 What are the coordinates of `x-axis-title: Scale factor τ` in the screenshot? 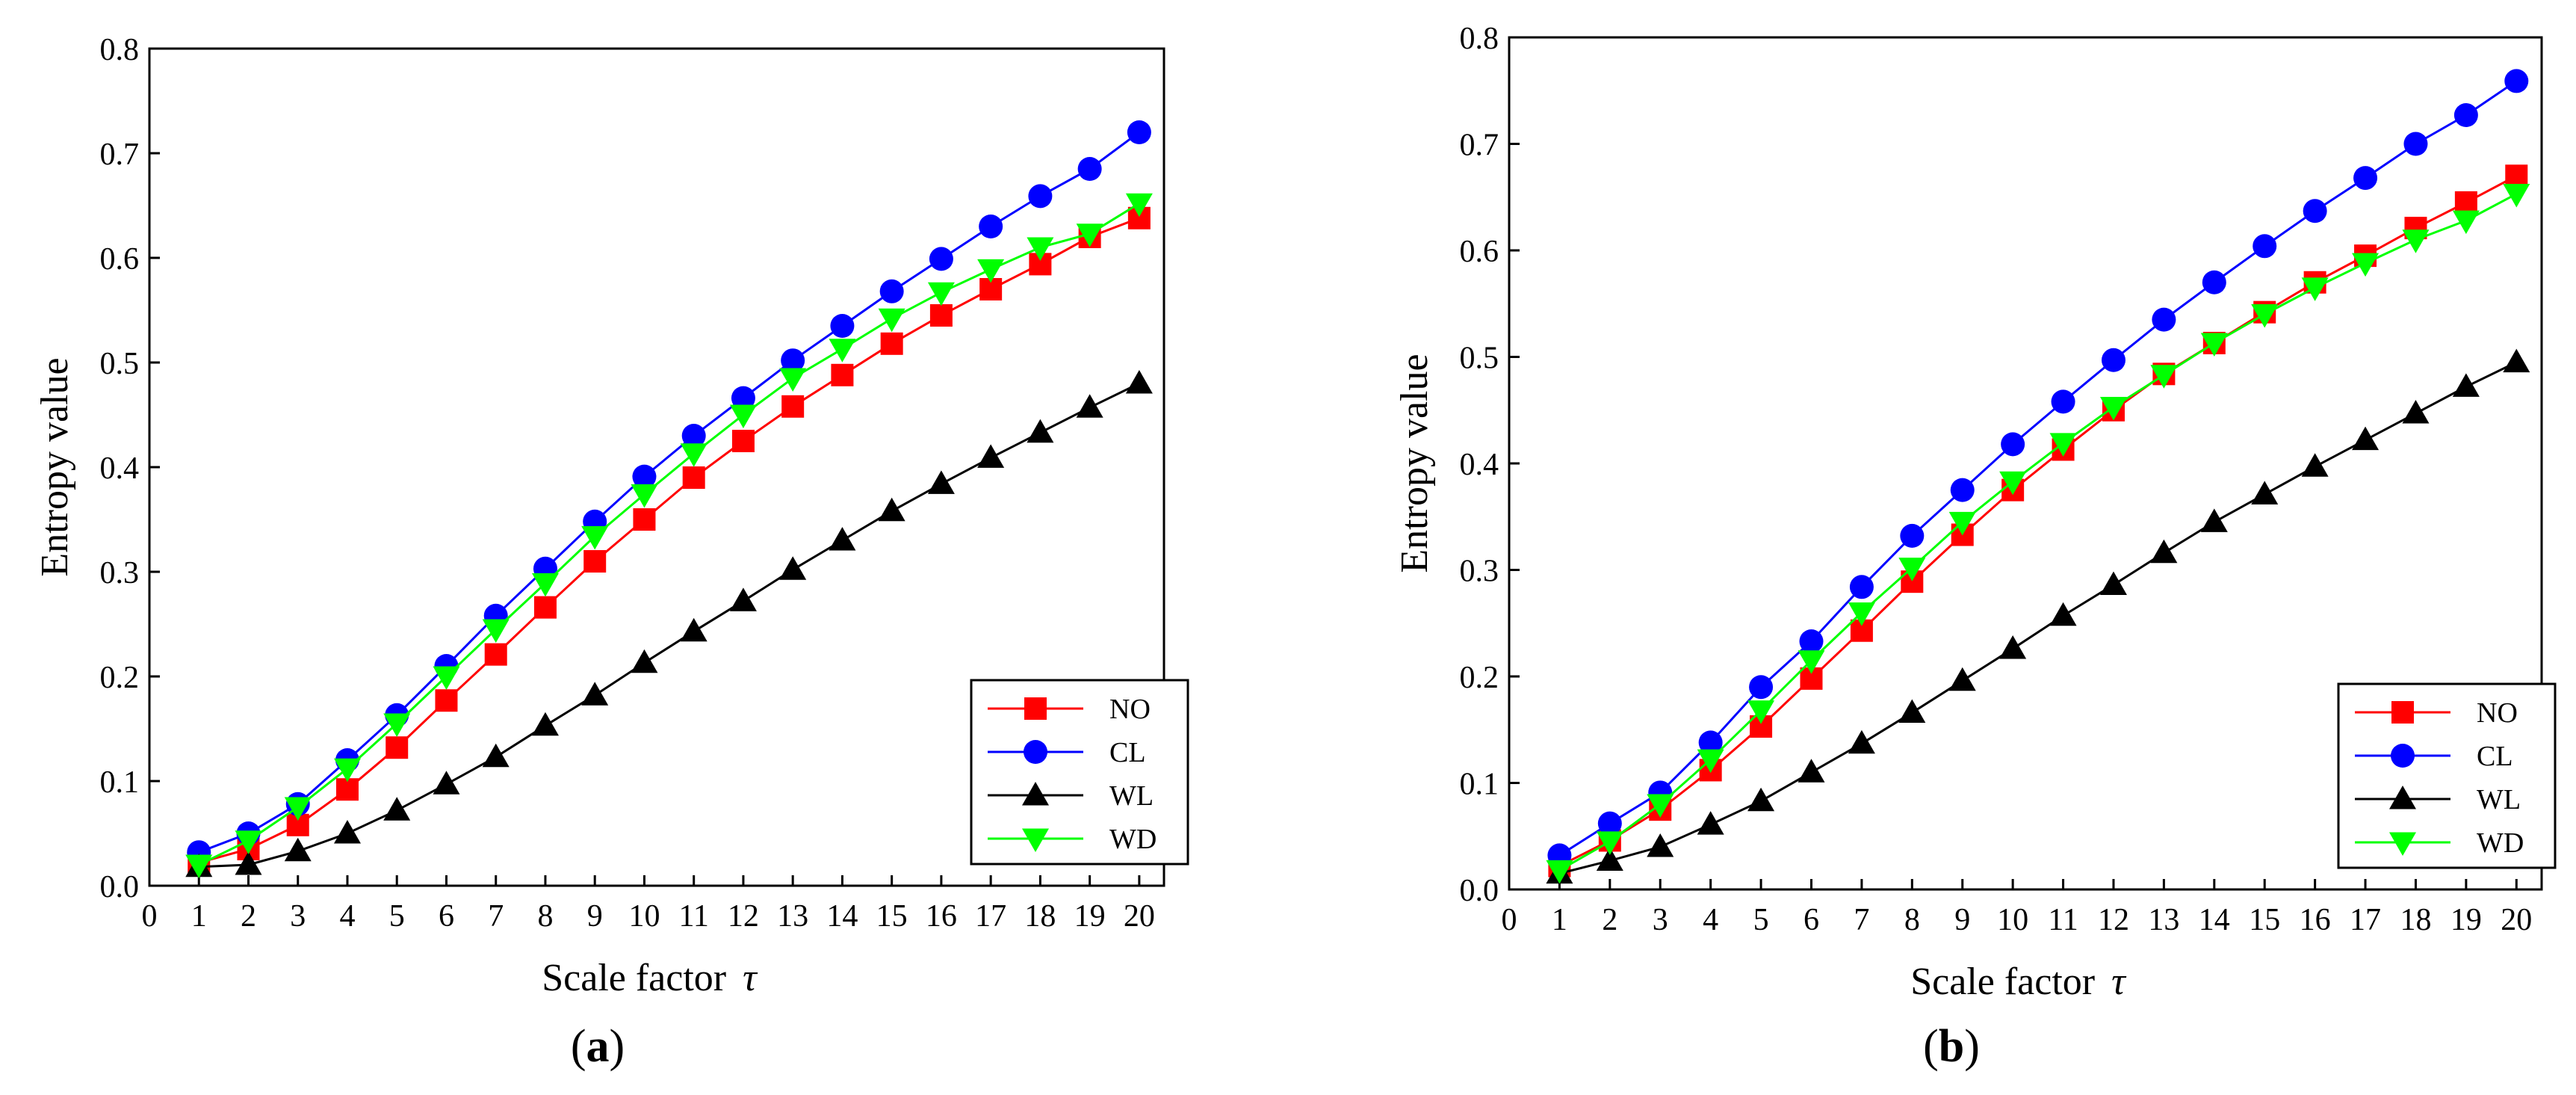 It's located at (2018, 982).